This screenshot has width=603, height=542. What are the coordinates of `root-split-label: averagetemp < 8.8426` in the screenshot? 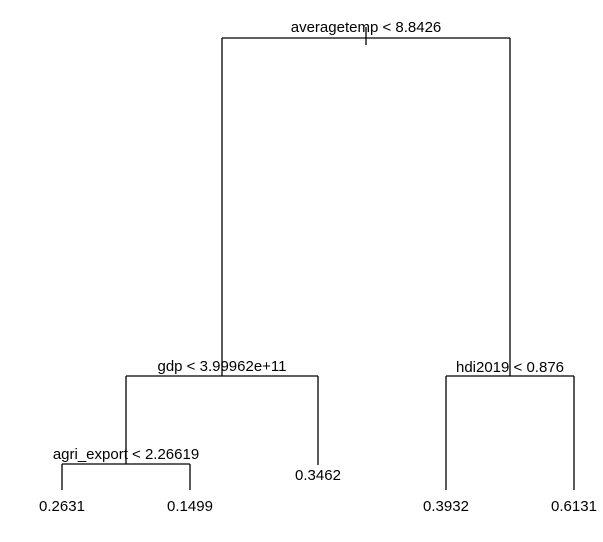 It's located at (366, 27).